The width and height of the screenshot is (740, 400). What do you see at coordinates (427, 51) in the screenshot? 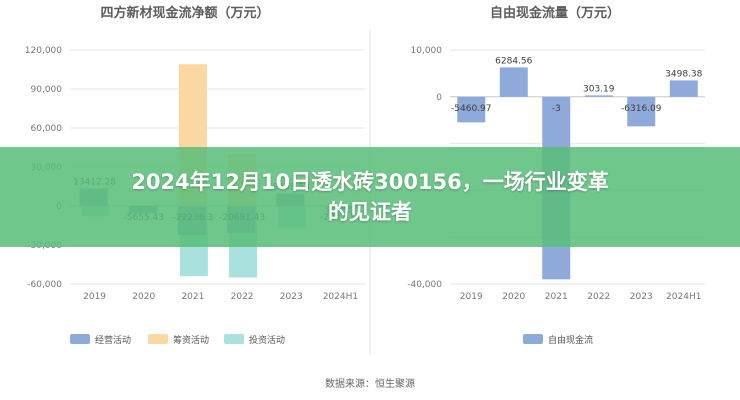
I see `right-y-tick-label: 10,000` at bounding box center [427, 51].